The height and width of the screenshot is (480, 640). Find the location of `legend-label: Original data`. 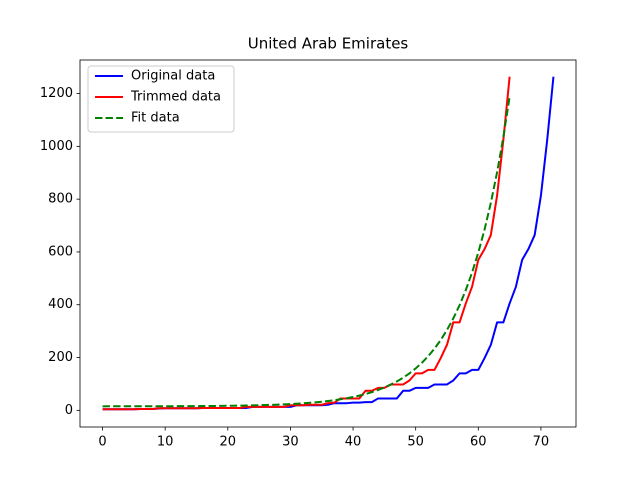

legend-label: Original data is located at coordinates (173, 76).